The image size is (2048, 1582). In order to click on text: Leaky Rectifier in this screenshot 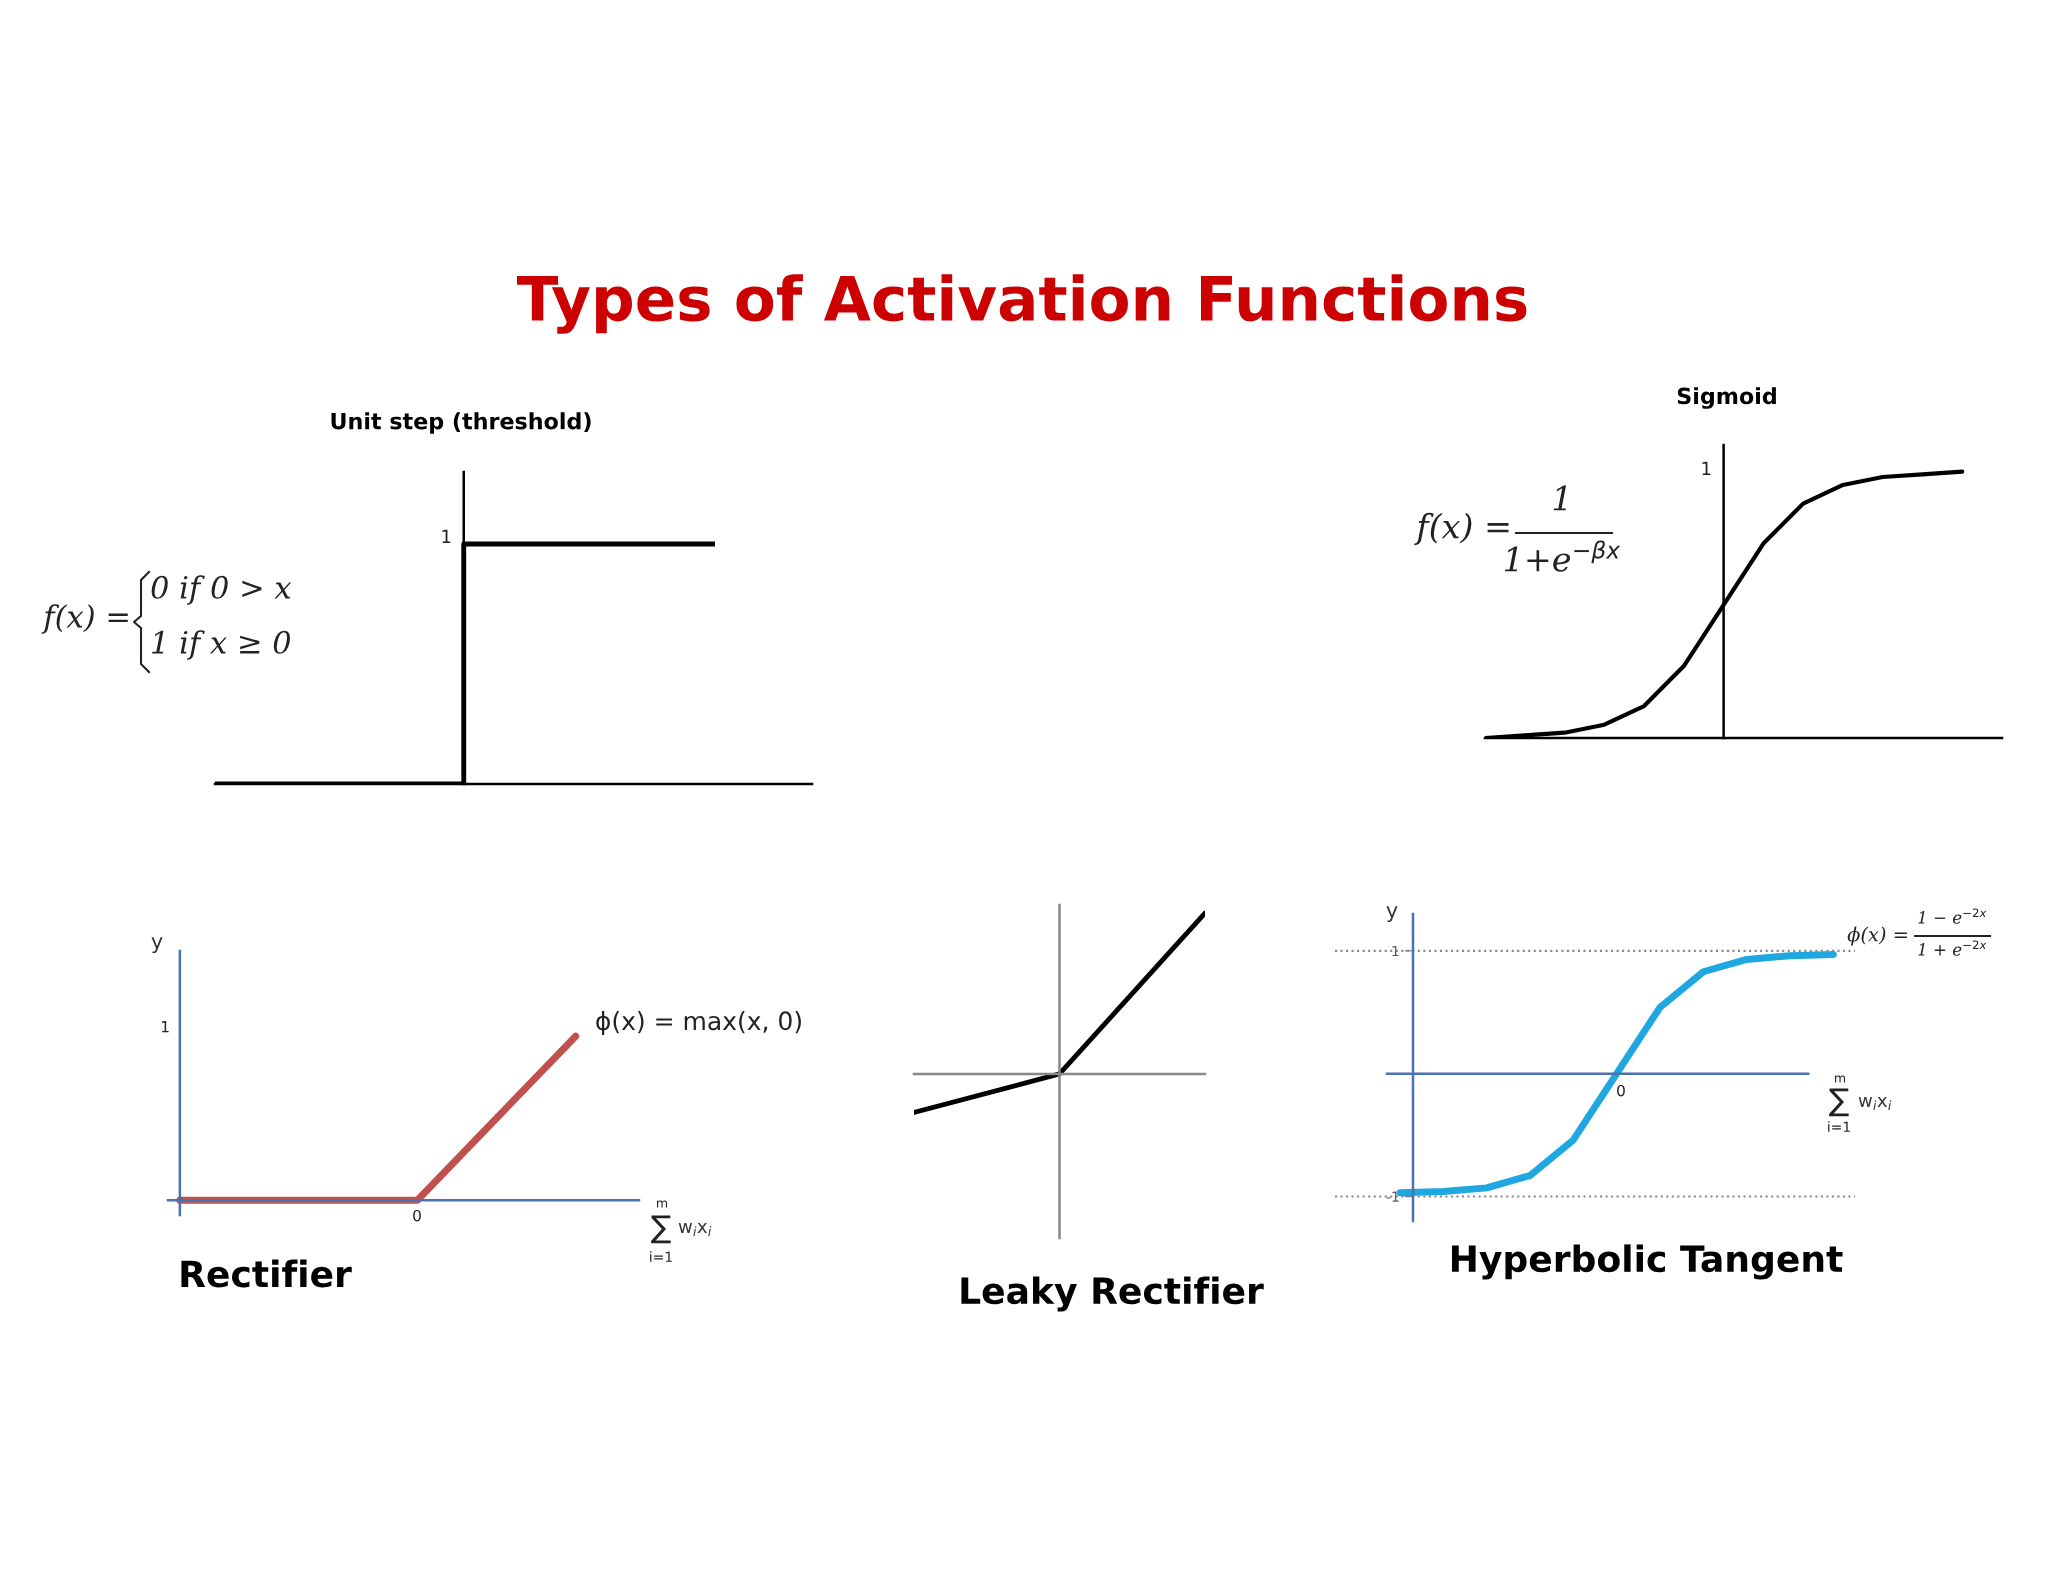, I will do `click(1112, 1294)`.